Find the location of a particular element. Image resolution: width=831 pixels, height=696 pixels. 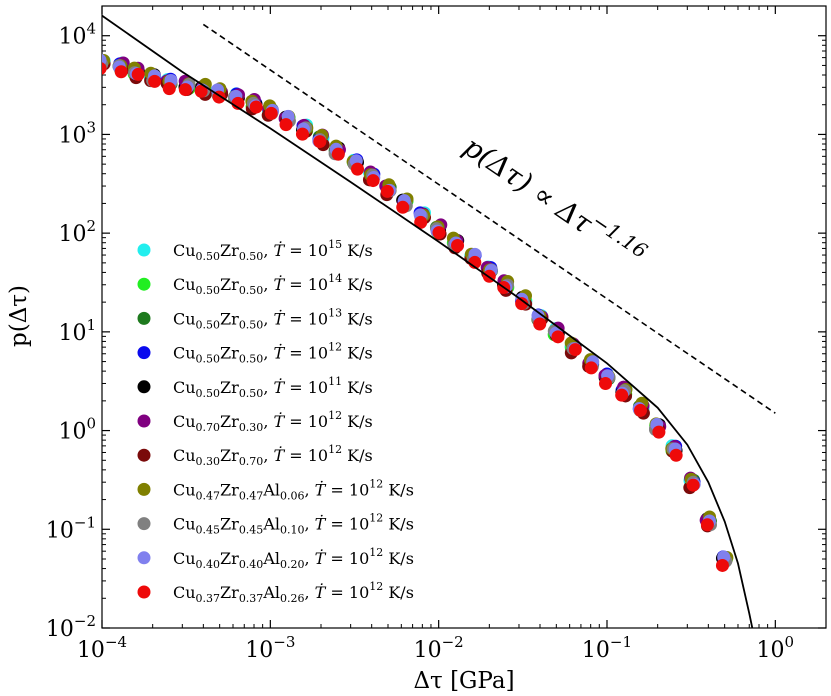

x-tick-label: 10⁻¹ is located at coordinates (607, 648).